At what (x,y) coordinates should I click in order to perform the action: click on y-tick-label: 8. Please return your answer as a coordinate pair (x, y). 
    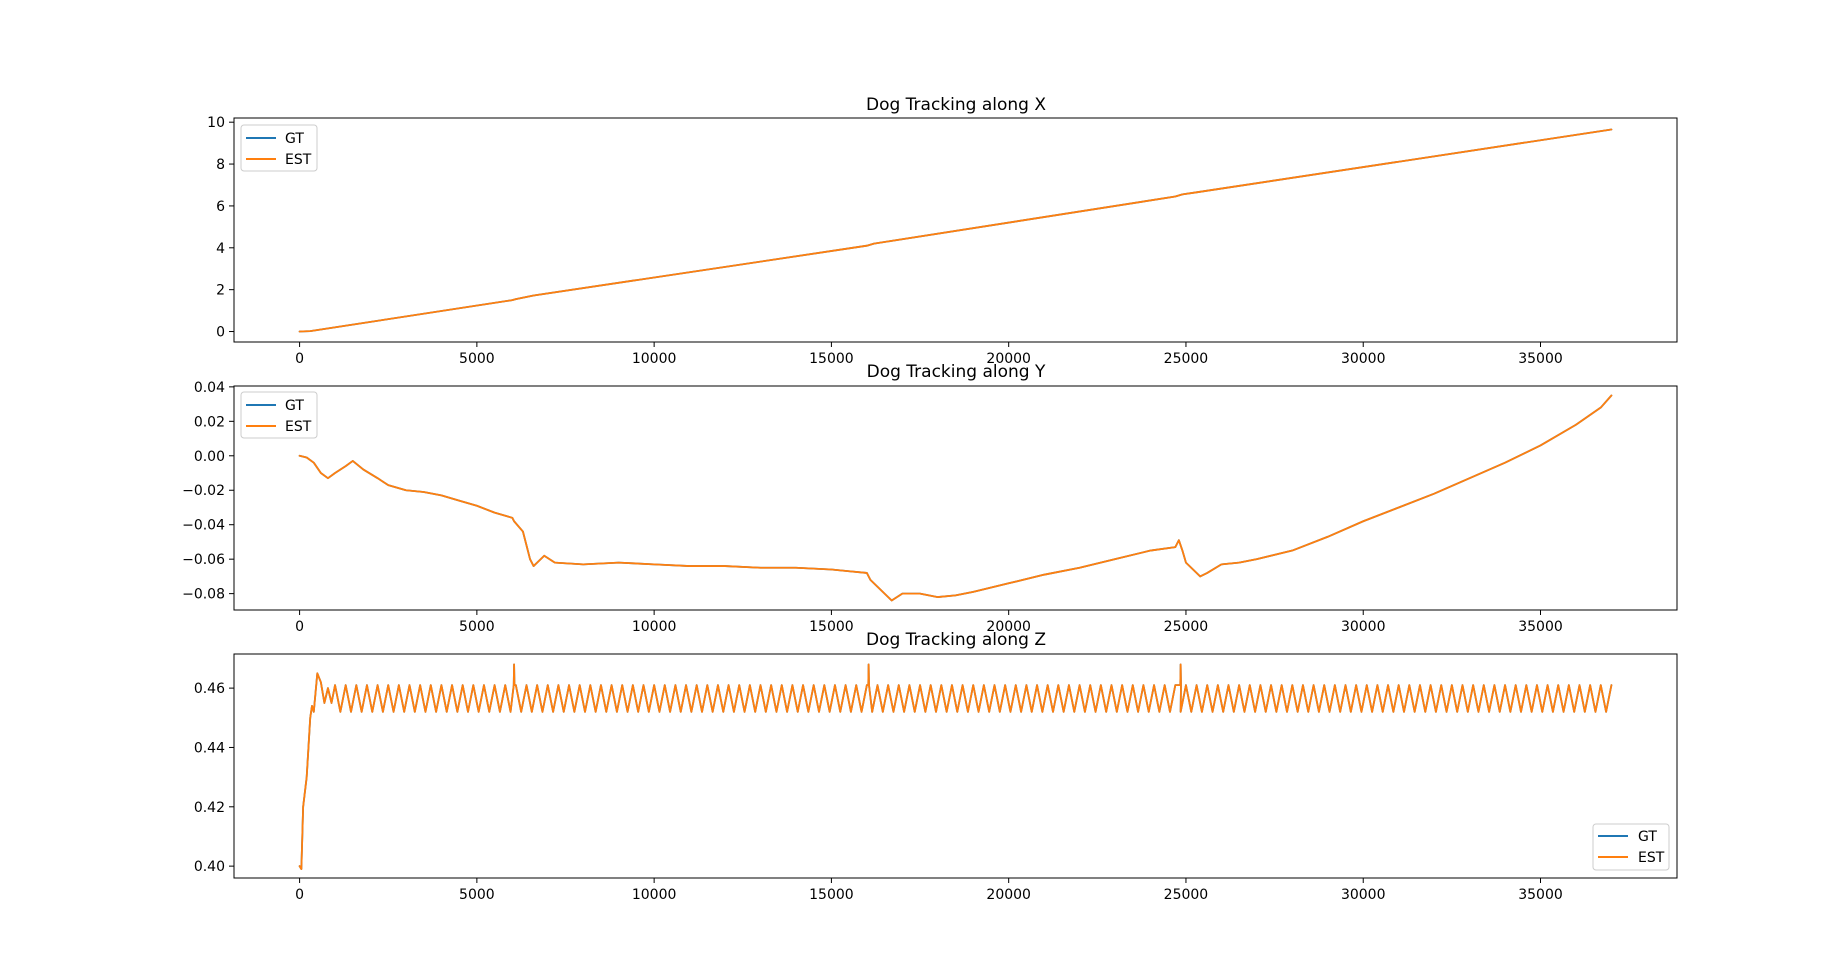
    Looking at the image, I should click on (220, 165).